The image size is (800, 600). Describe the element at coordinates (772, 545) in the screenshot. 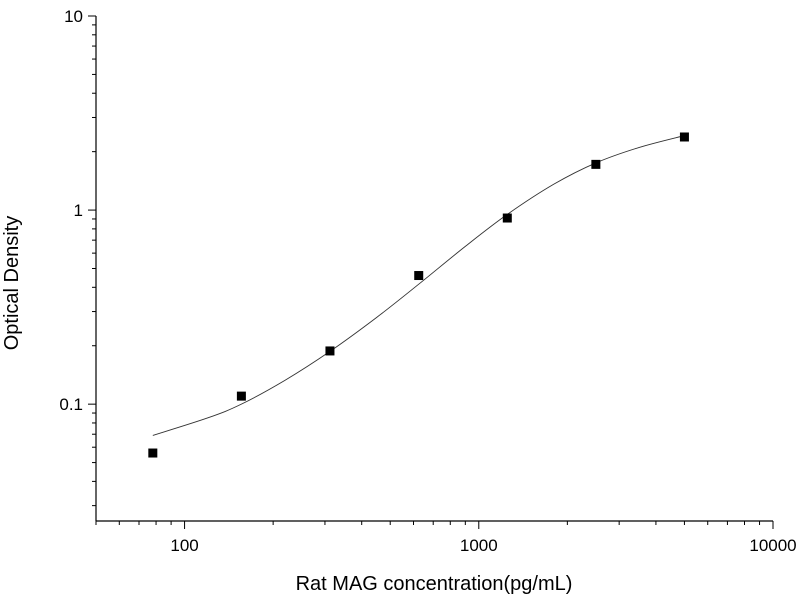

I see `x-tick-label: 10000` at that location.